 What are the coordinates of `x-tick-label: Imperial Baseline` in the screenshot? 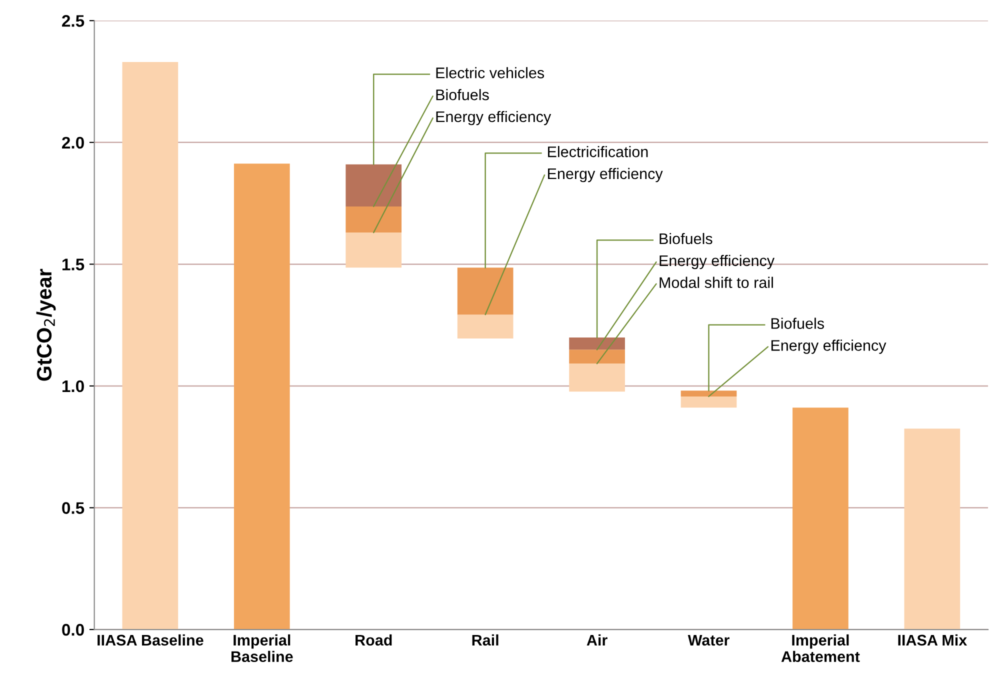 It's located at (262, 648).